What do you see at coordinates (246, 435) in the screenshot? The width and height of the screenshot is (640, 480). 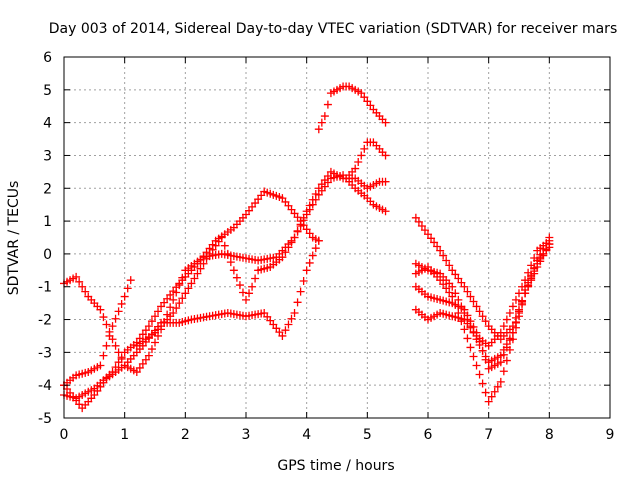 I see `x-tick-label: 3` at bounding box center [246, 435].